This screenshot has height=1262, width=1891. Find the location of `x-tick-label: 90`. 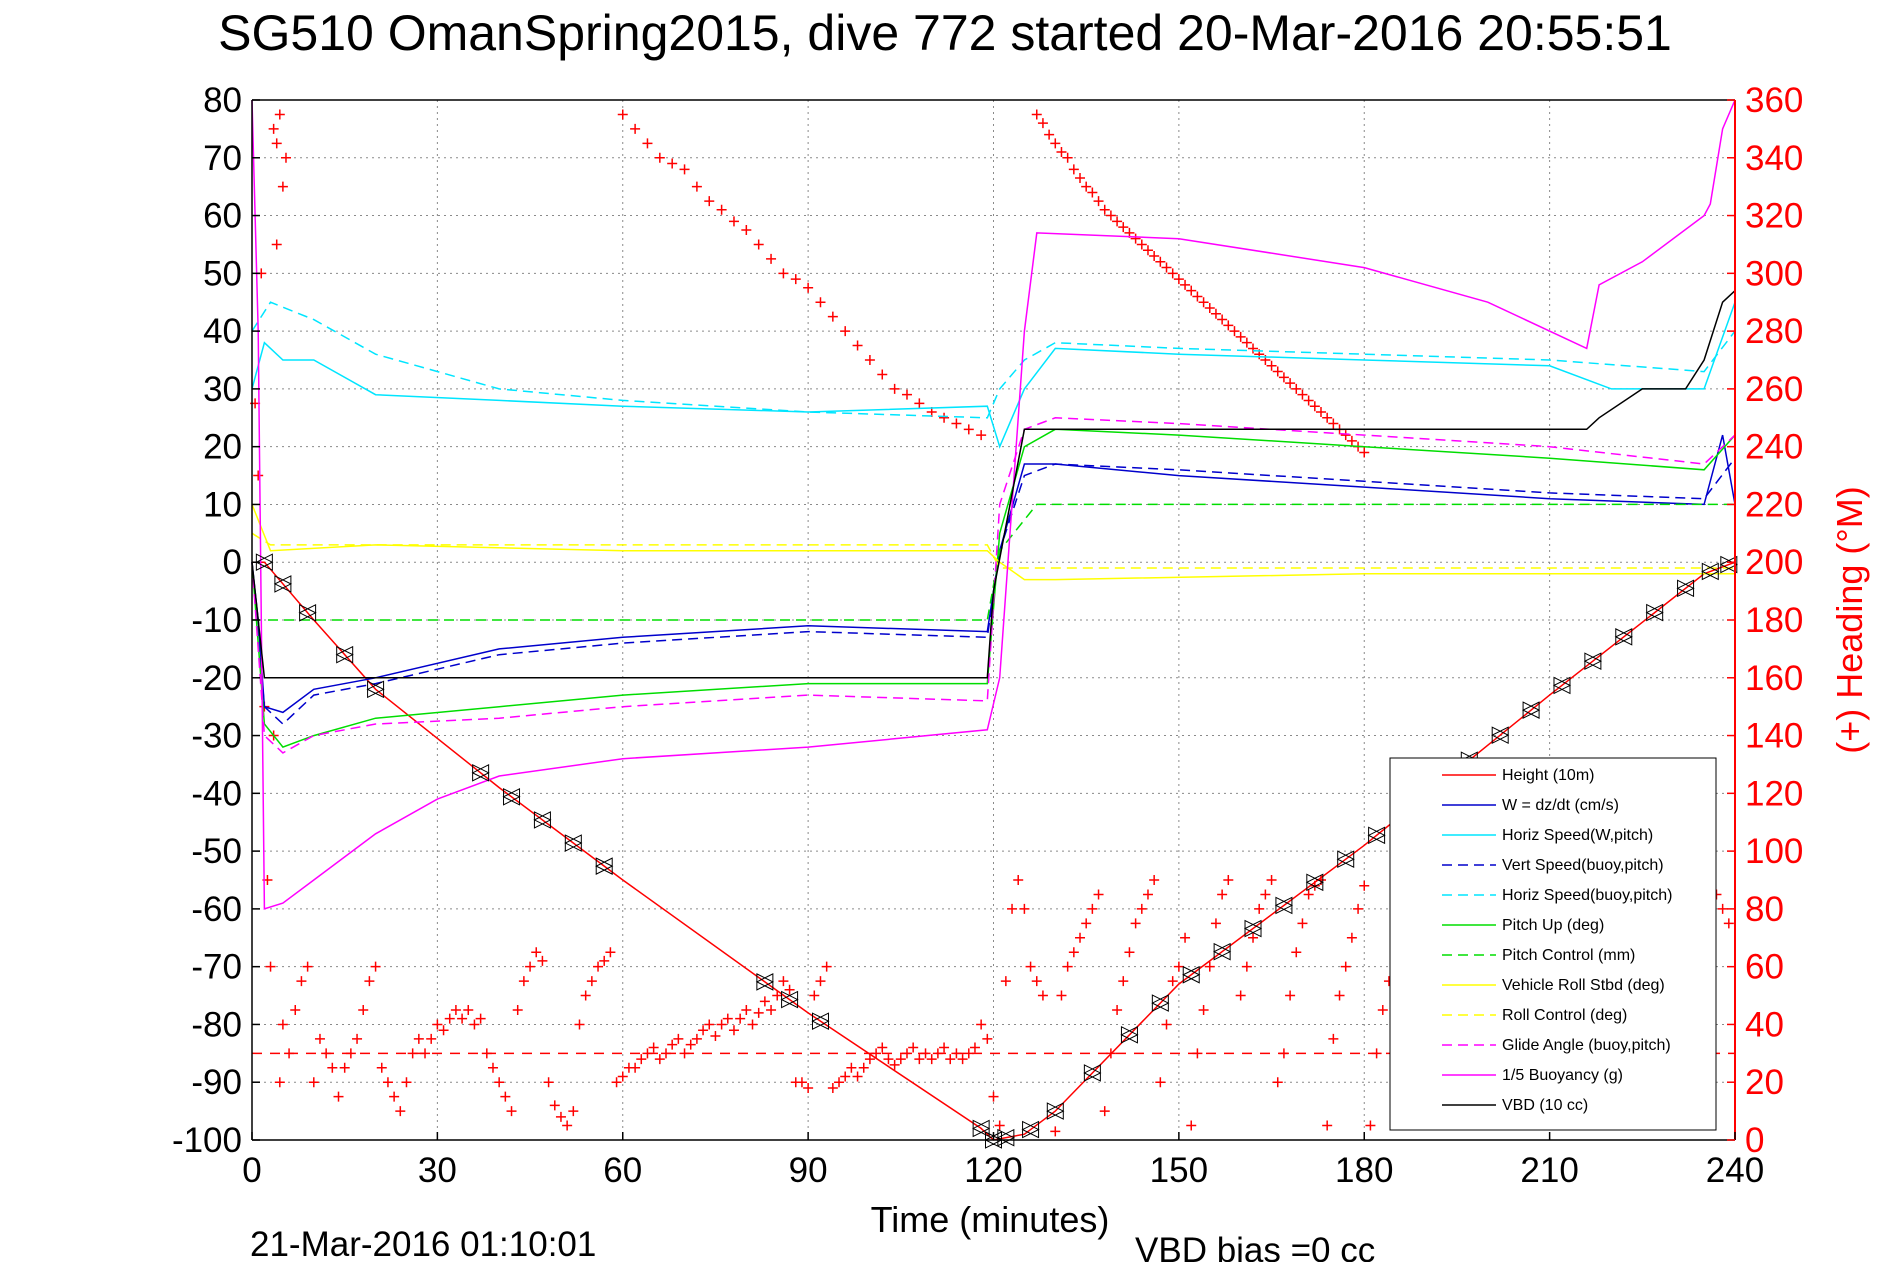

x-tick-label: 90 is located at coordinates (808, 1170).